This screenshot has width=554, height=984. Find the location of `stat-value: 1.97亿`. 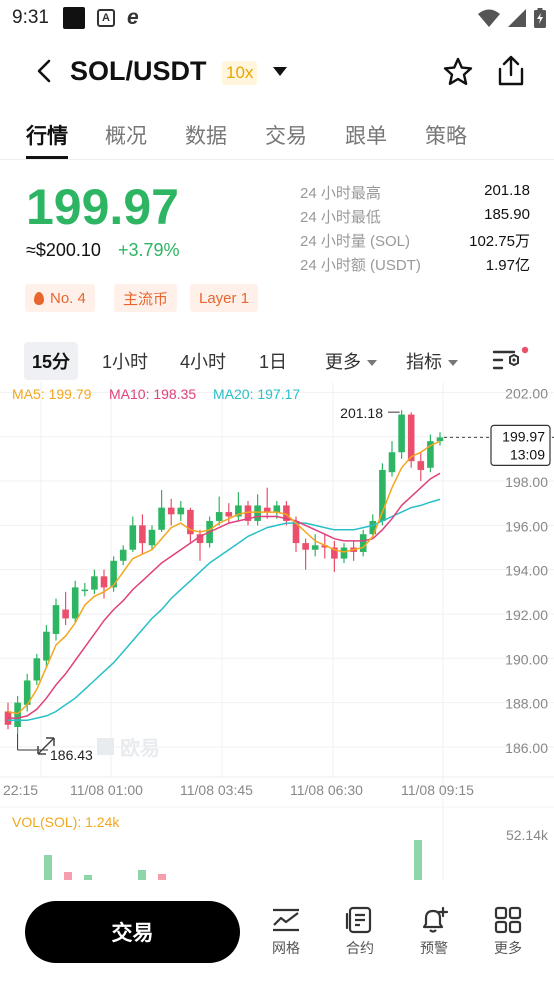

stat-value: 1.97亿 is located at coordinates (507, 265).